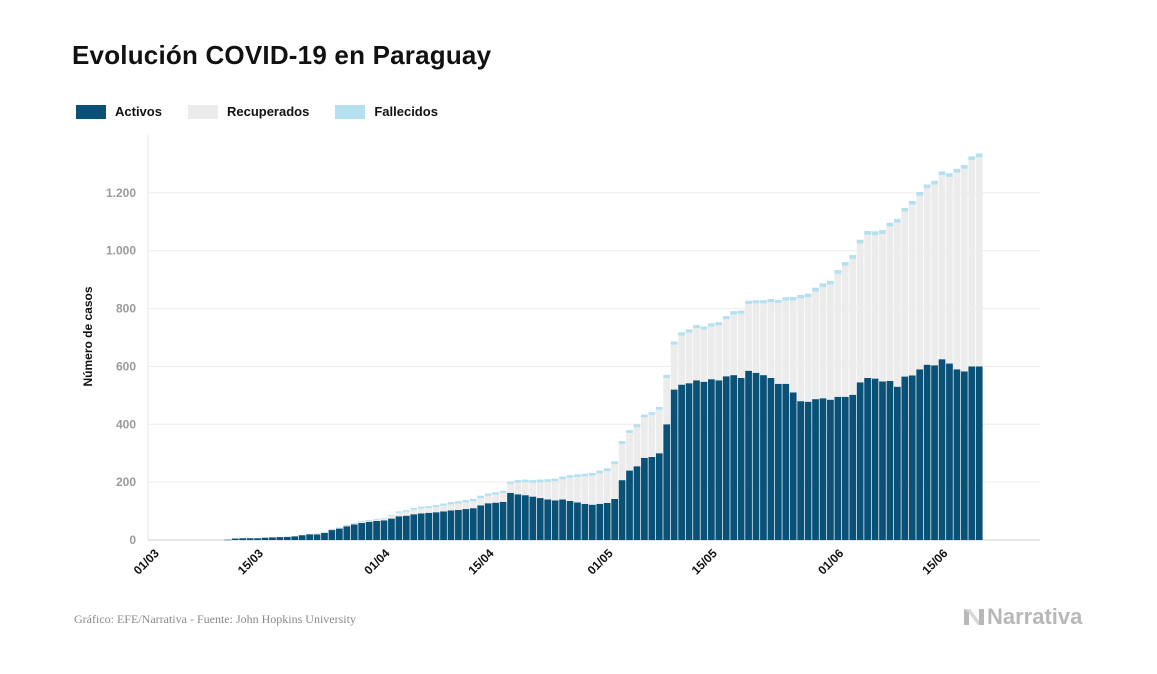  Describe the element at coordinates (421, 526) in the screenshot. I see `bar-activos-06/04` at that location.